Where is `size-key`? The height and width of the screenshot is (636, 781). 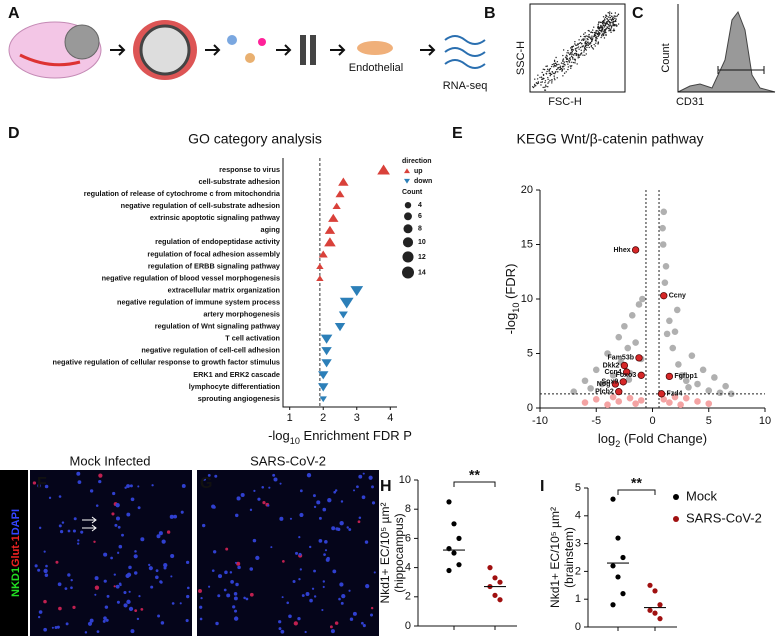 size-key is located at coordinates (408, 205).